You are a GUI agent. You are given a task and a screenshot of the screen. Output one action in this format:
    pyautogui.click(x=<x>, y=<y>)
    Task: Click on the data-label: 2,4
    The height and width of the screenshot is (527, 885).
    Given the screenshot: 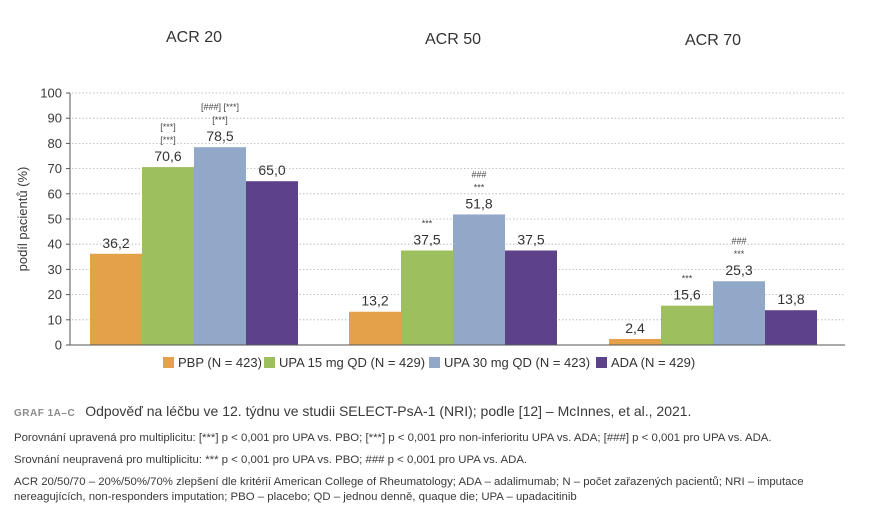 What is the action you would take?
    pyautogui.click(x=635, y=328)
    